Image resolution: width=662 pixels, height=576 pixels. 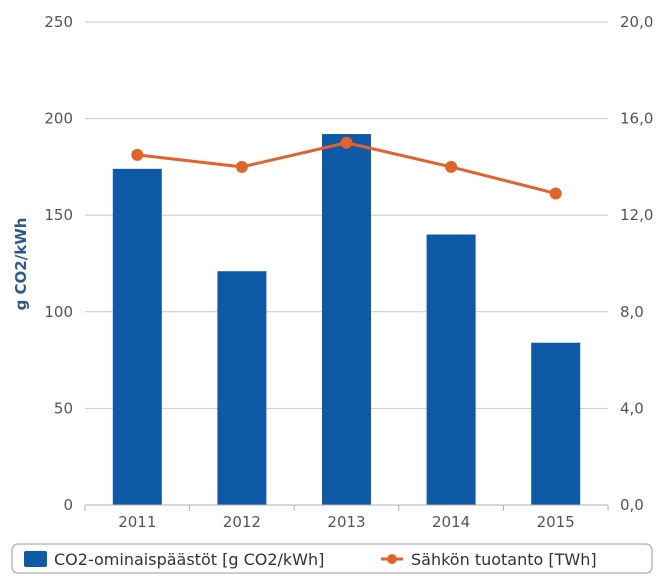 I want to click on y2-tick-label: 16,0, so click(x=636, y=119).